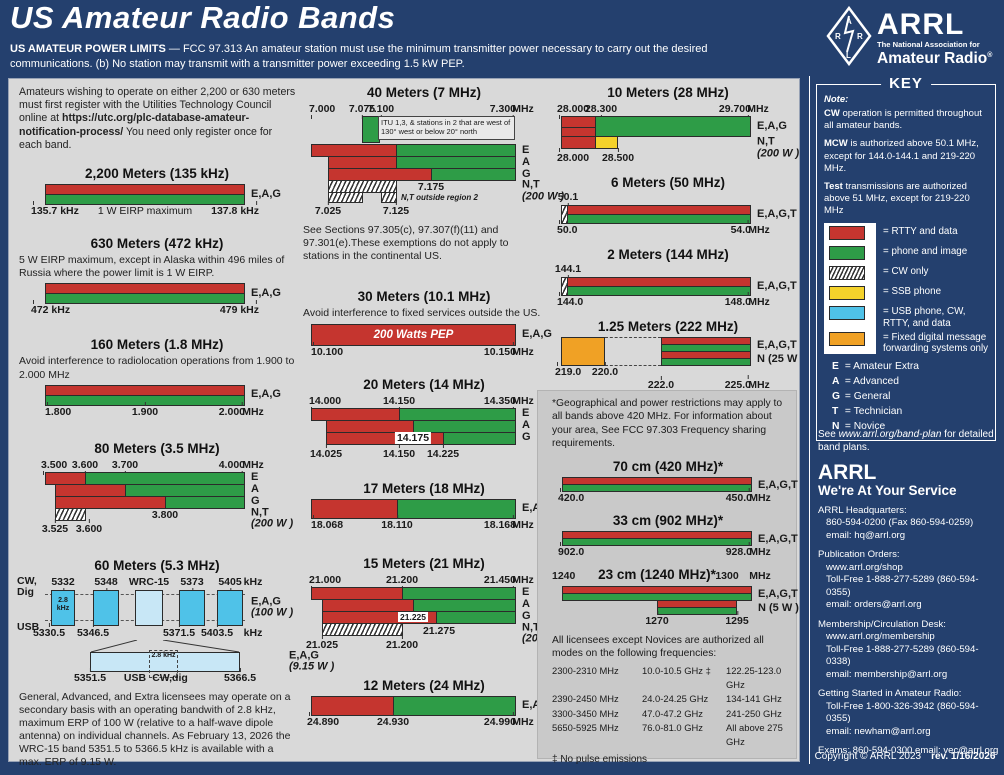 Image resolution: width=1004 pixels, height=775 pixels. Describe the element at coordinates (906, 83) in the screenshot. I see `key-title: KEY` at that location.